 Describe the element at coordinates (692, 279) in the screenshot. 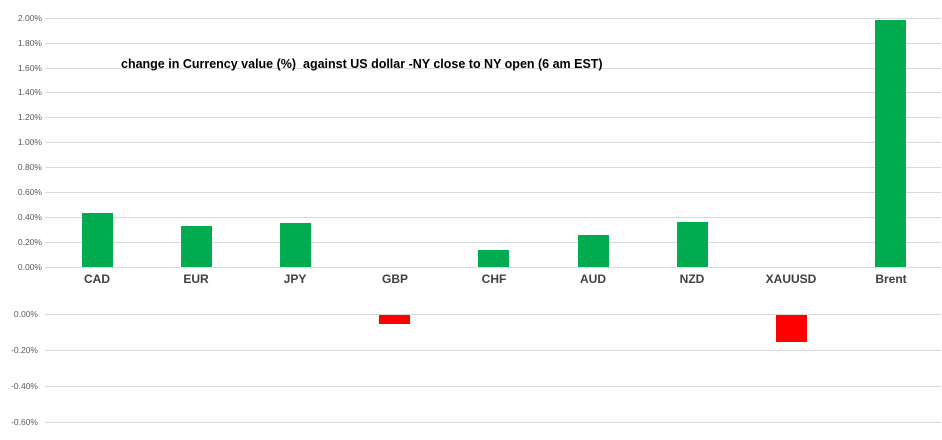

I see `category-label-NZD: NZD` at that location.